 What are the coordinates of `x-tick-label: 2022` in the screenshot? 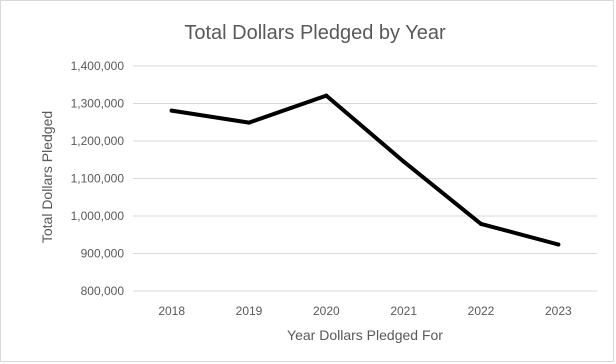 It's located at (481, 311).